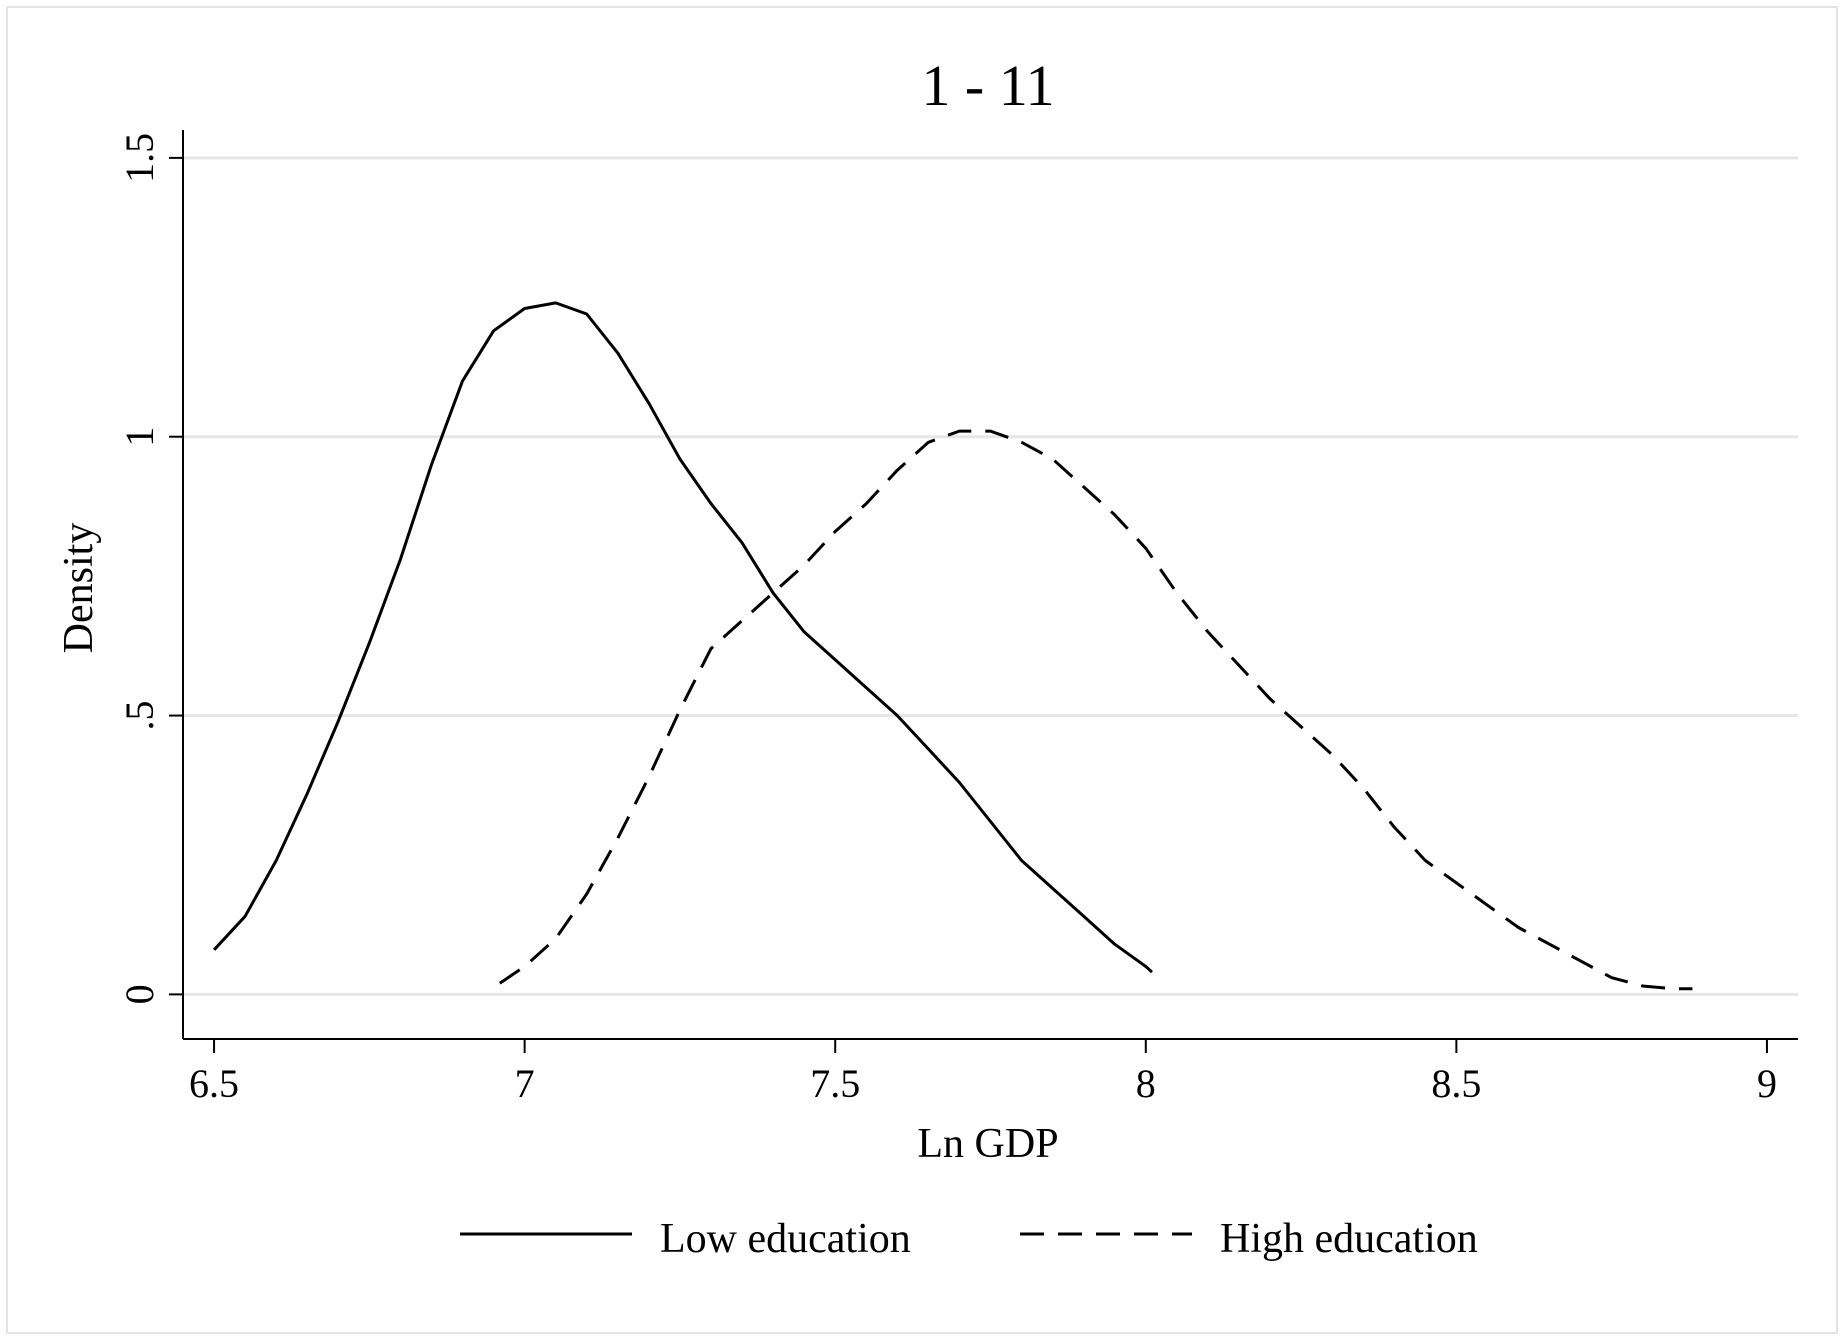 The width and height of the screenshot is (1846, 1342). What do you see at coordinates (1349, 1239) in the screenshot?
I see `legend-label-high-education: High education` at bounding box center [1349, 1239].